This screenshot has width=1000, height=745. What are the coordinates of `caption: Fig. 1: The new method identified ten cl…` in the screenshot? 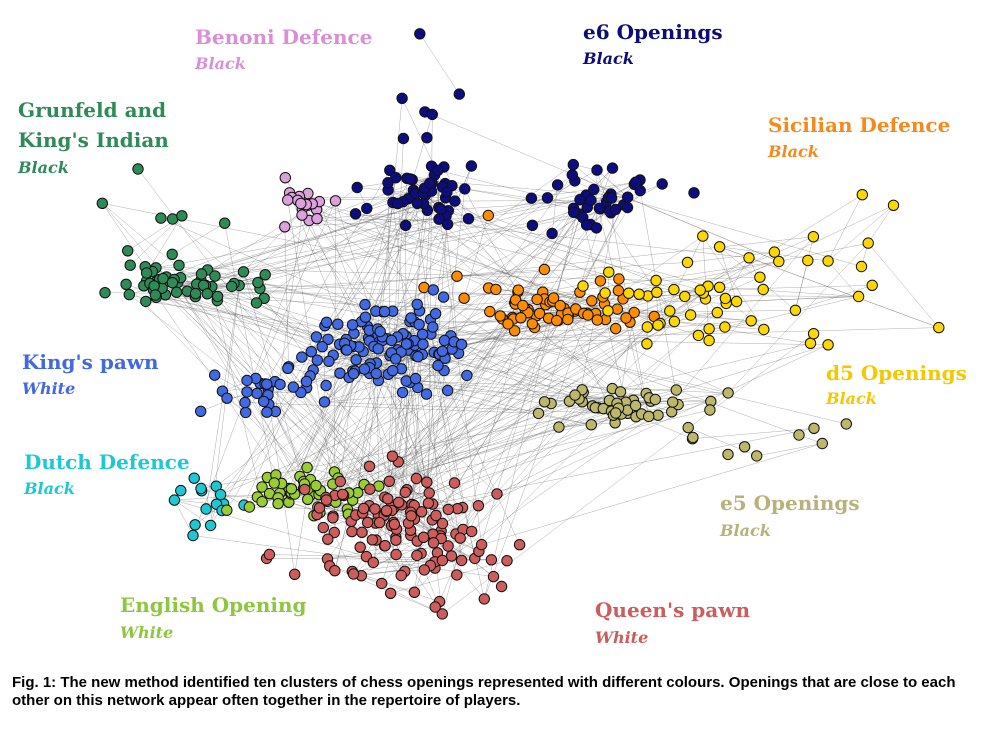 It's located at (484, 691).